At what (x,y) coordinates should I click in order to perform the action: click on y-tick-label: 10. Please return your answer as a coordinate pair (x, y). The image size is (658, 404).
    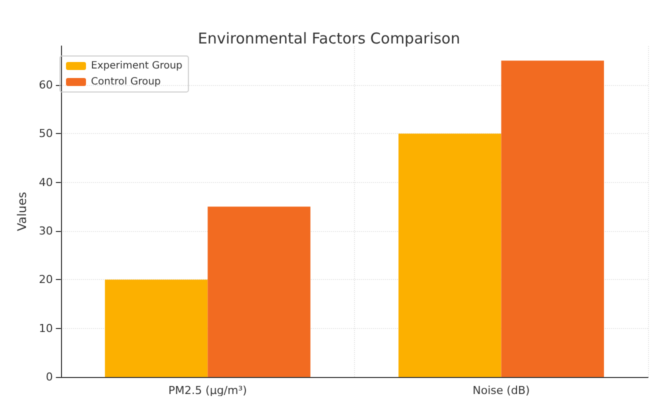
    Looking at the image, I should click on (45, 328).